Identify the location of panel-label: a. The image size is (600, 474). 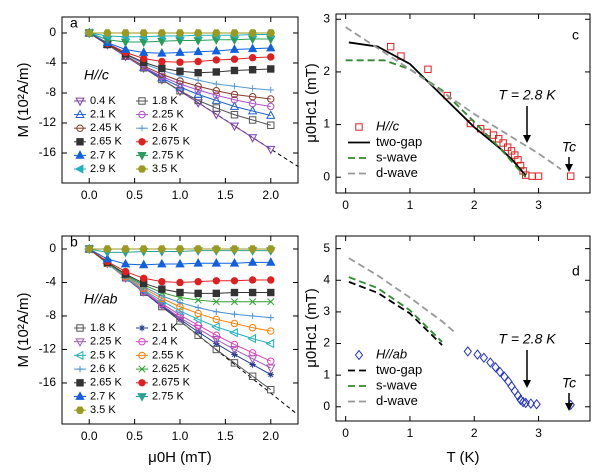
(74, 23).